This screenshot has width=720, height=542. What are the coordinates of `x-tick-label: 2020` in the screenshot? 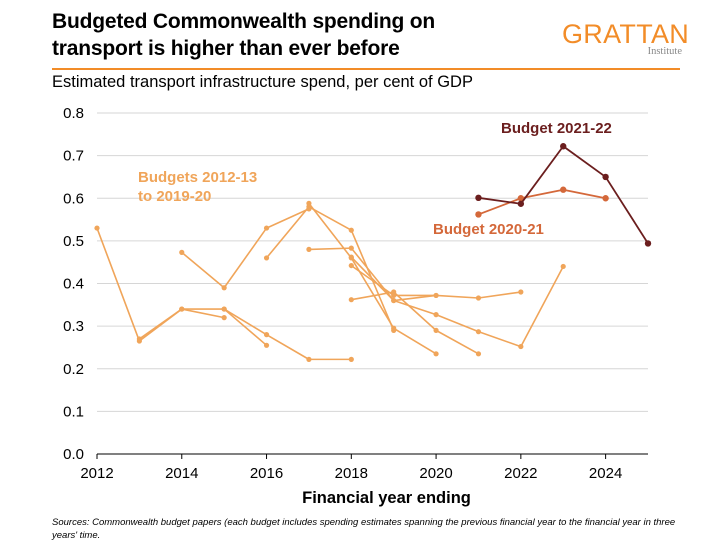 It's located at (435, 473).